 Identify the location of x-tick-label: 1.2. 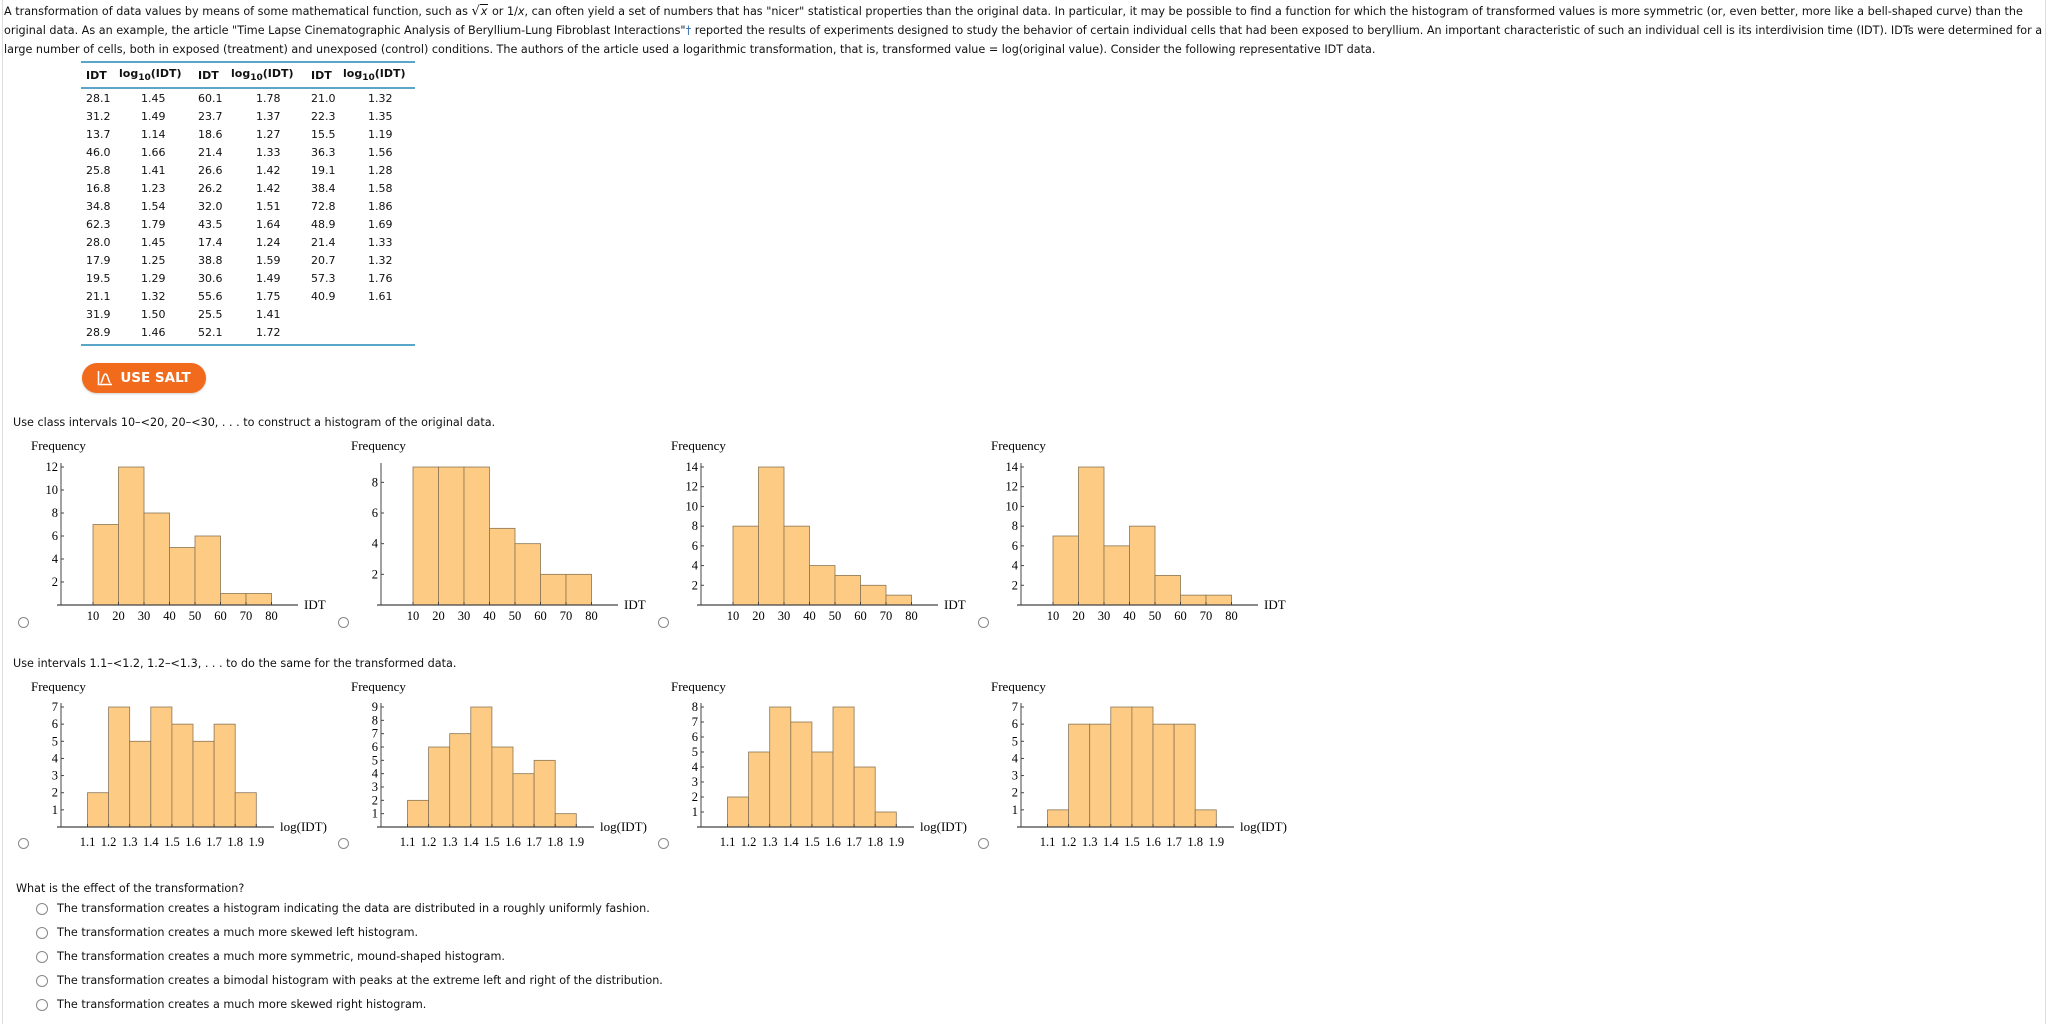
(109, 842).